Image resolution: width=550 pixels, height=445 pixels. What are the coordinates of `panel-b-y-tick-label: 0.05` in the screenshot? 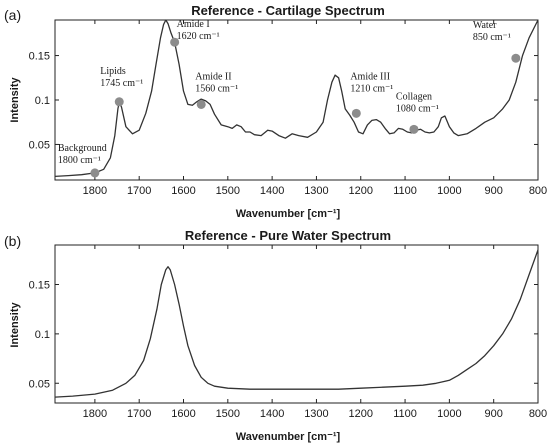 It's located at (39, 384).